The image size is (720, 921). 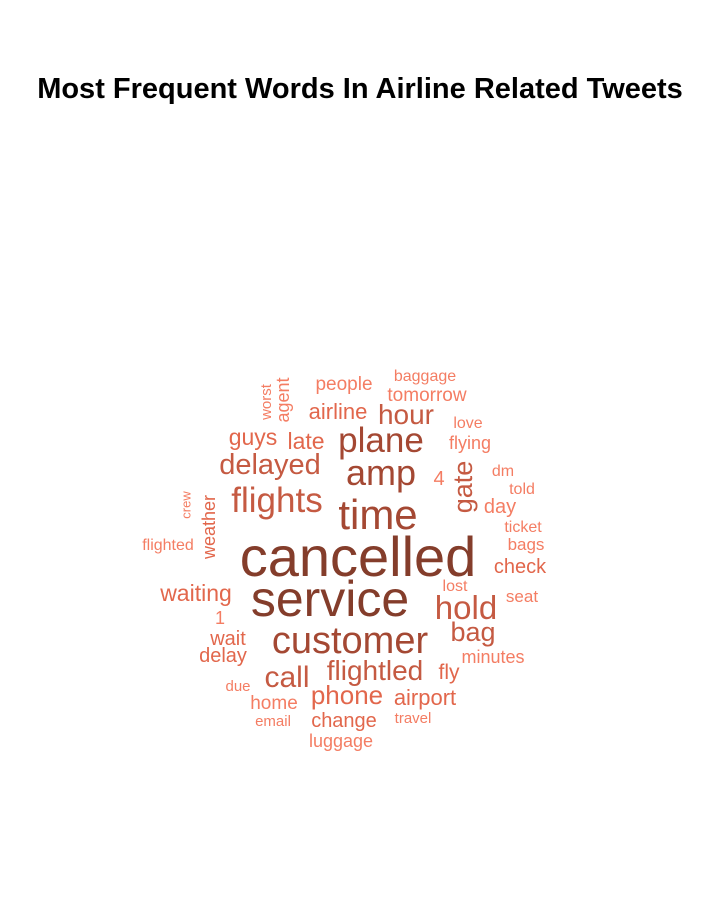 What do you see at coordinates (438, 479) in the screenshot?
I see `word-4: 4` at bounding box center [438, 479].